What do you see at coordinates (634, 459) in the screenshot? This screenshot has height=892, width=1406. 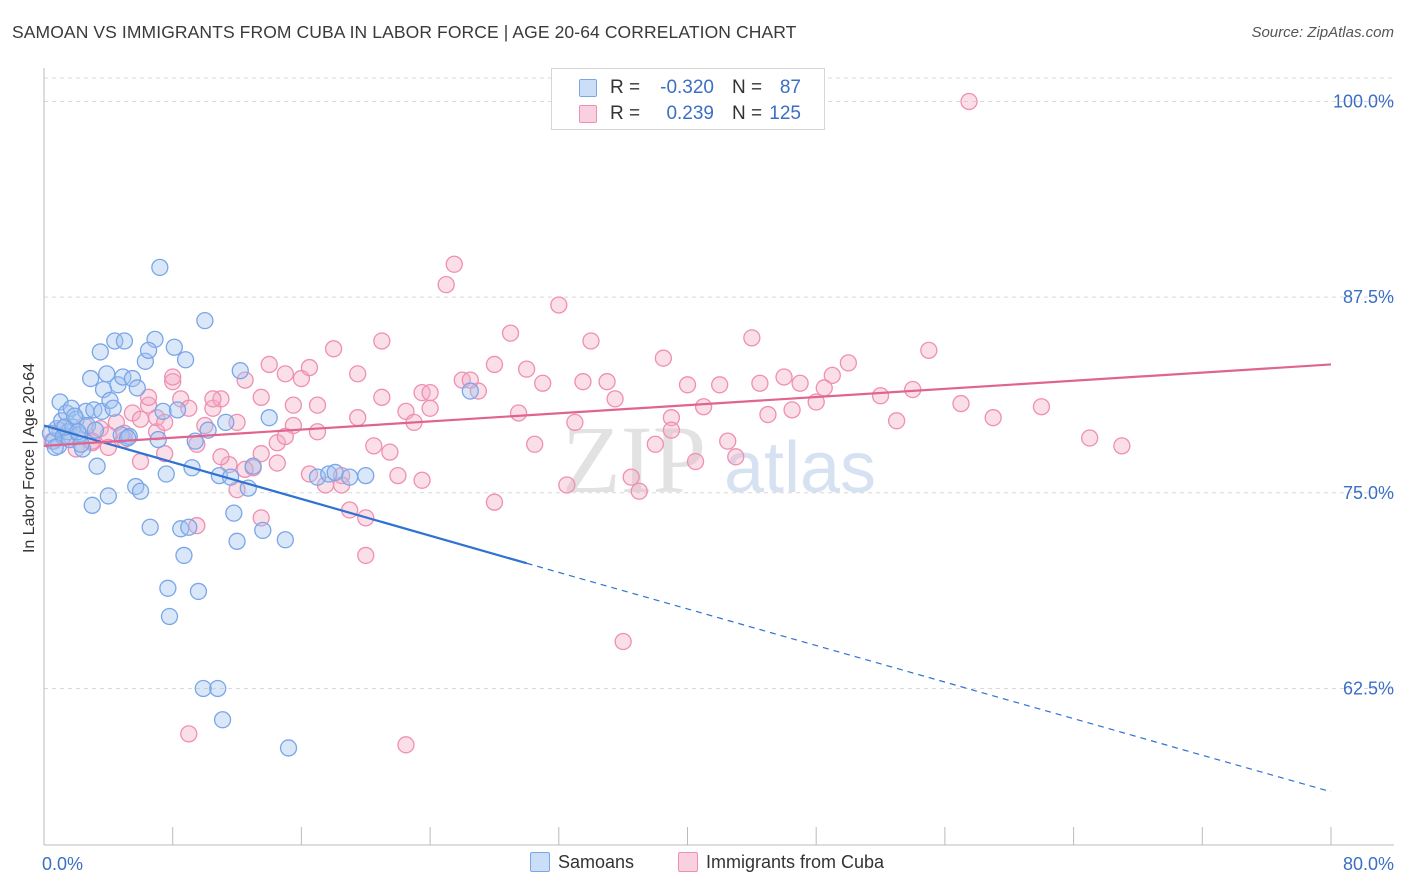 I see `watermark-zip: ZIP` at bounding box center [634, 459].